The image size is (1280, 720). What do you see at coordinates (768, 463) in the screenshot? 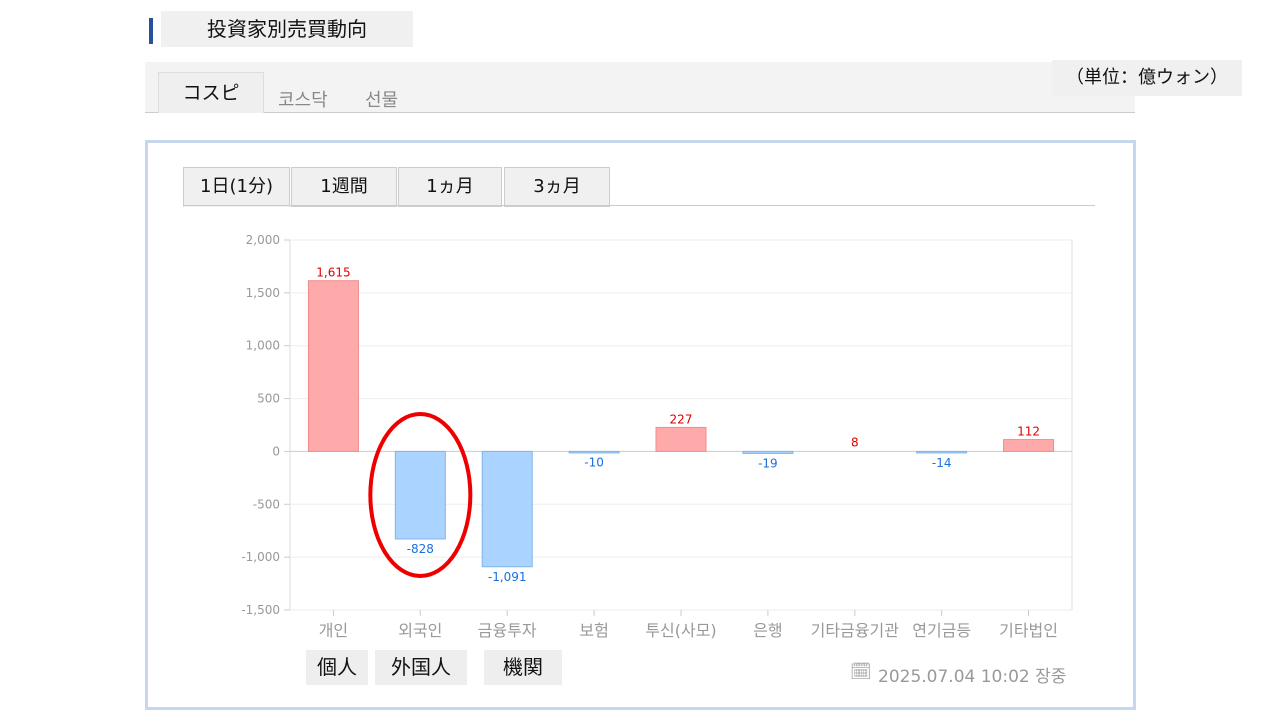
I see `data-label: -19` at bounding box center [768, 463].